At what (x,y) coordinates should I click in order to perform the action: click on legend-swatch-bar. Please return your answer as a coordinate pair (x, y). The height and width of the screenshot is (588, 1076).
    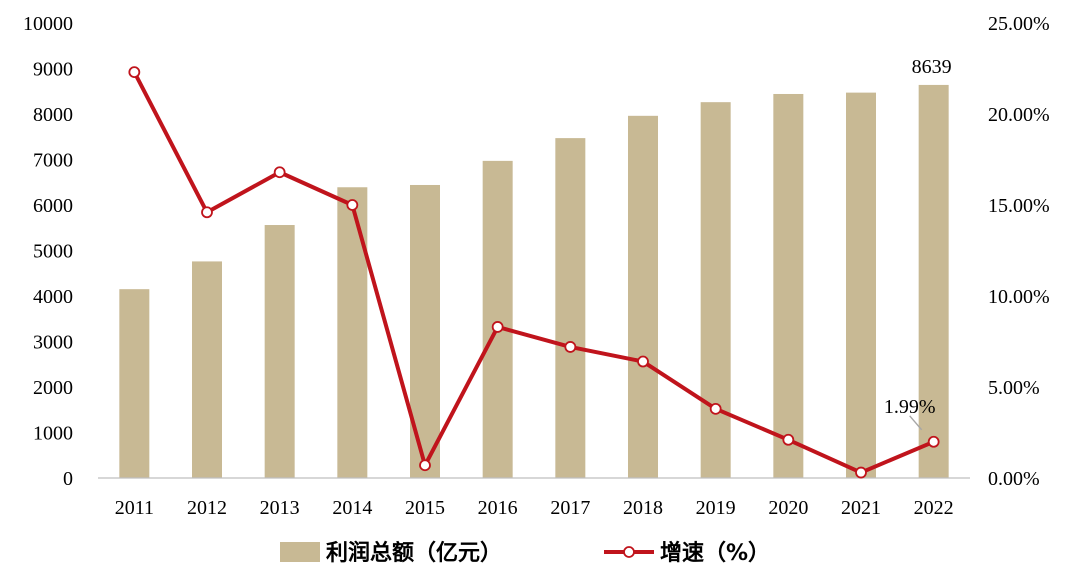
    Looking at the image, I should click on (300, 552).